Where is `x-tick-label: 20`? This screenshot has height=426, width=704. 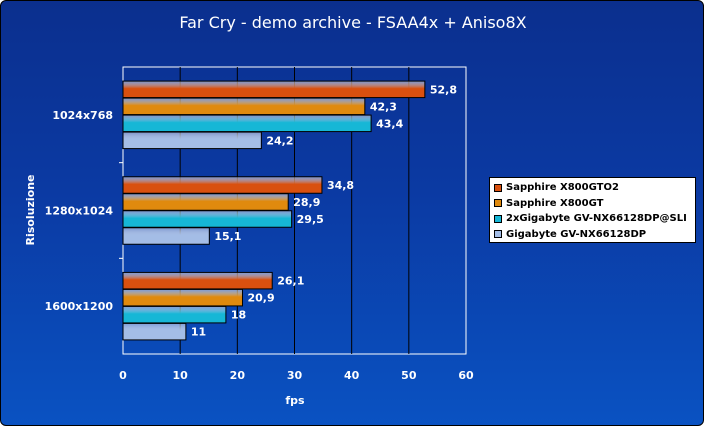
x-tick-label: 20 is located at coordinates (238, 375).